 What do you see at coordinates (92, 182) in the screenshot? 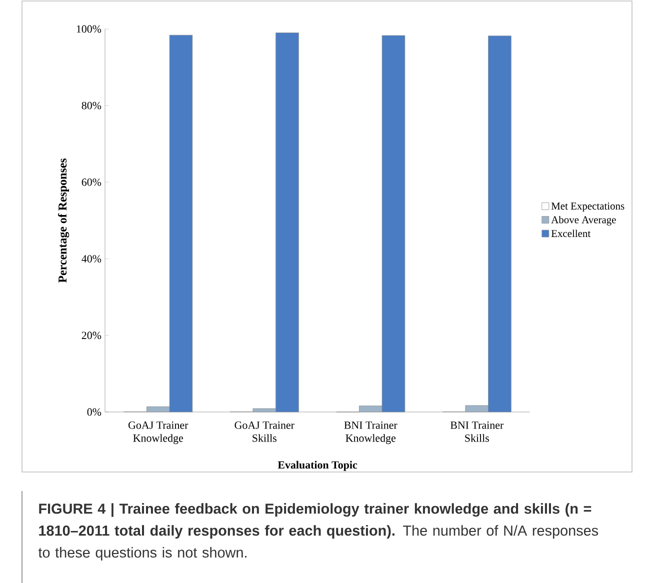
I see `y-tick-label: 60%` at bounding box center [92, 182].